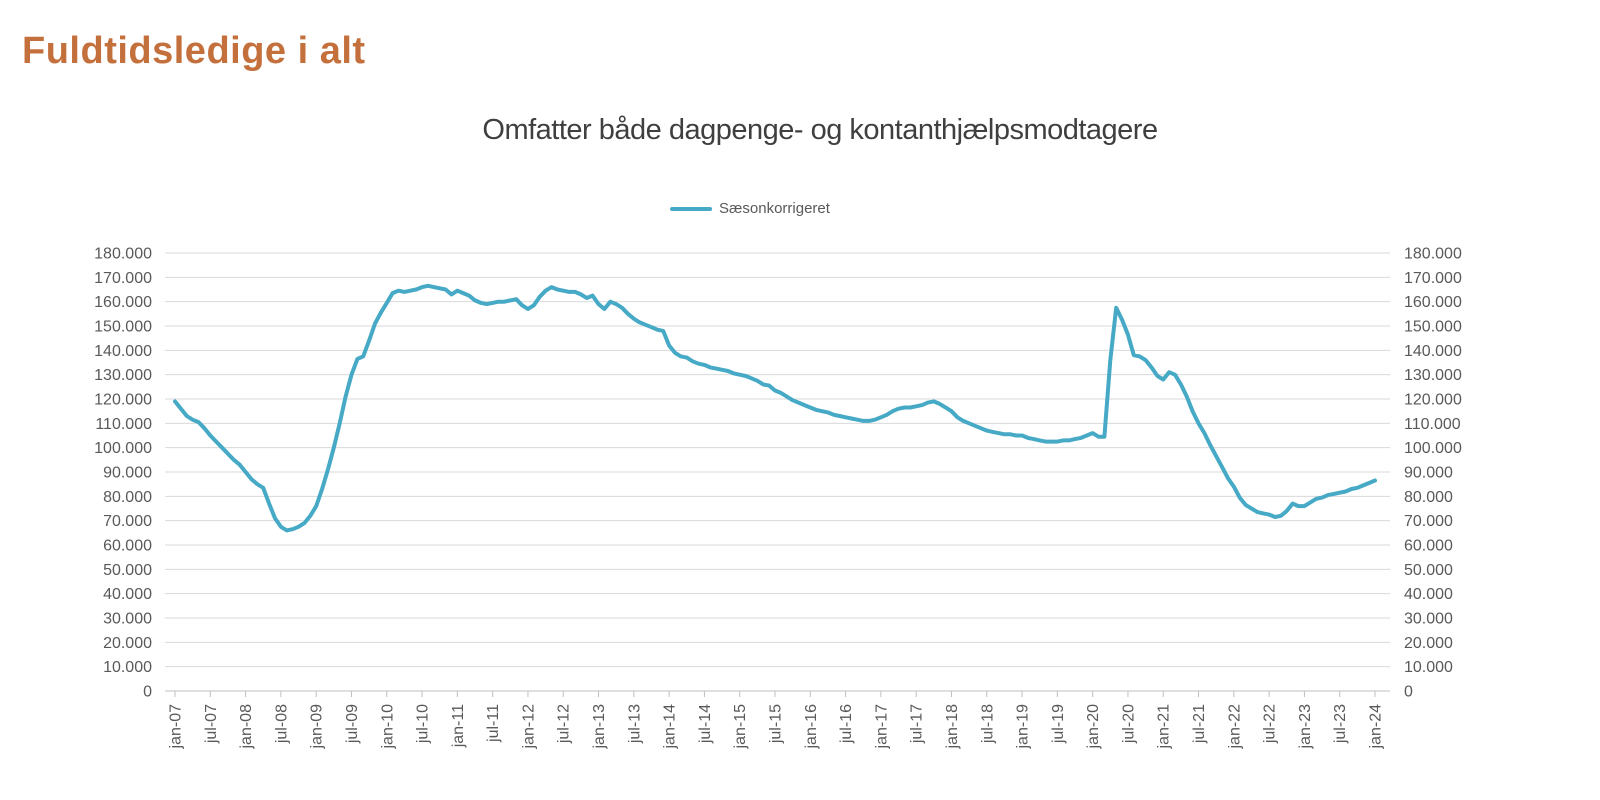 This screenshot has width=1600, height=800. Describe the element at coordinates (127, 497) in the screenshot. I see `y-axis-label-left: 80.000` at that location.